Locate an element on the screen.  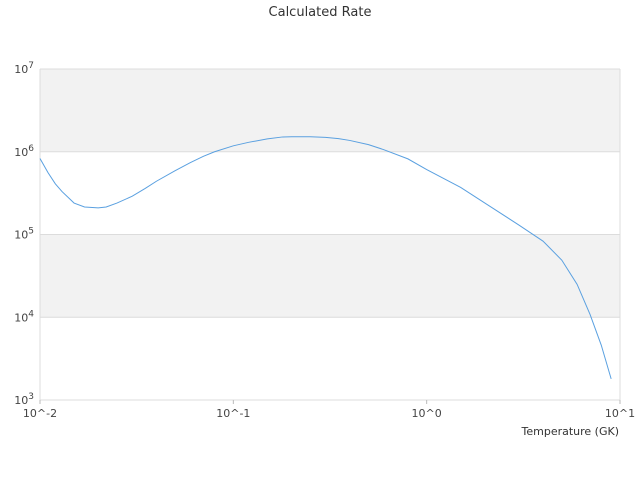
x-tick-label: 10^-1 is located at coordinates (233, 413).